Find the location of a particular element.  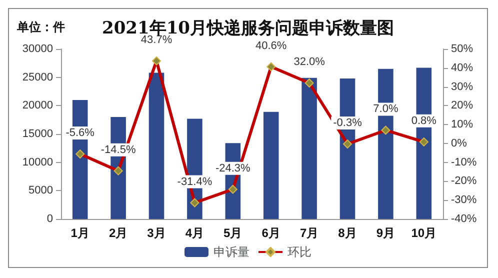

legend-label: 环比 is located at coordinates (300, 252).